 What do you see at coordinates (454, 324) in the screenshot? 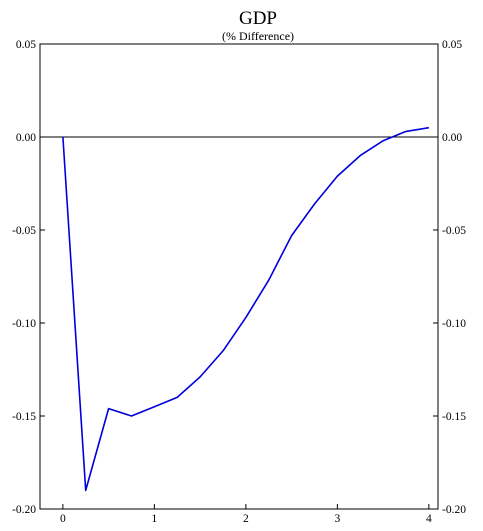
I see `y-tick-label-right: -0.10` at bounding box center [454, 324].